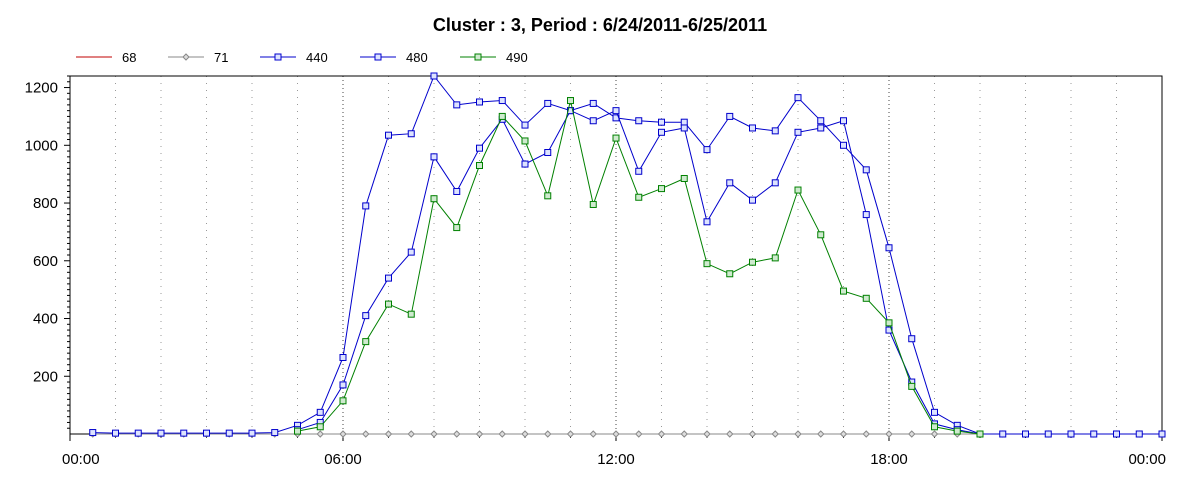 This screenshot has height=480, width=1200. Describe the element at coordinates (45, 376) in the screenshot. I see `y-tick-label: 200` at that location.